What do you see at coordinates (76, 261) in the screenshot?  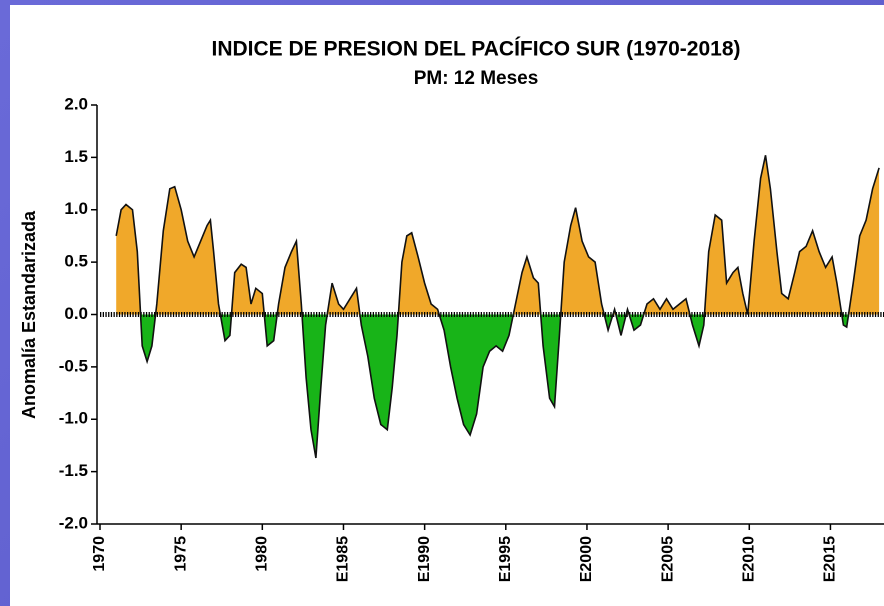 I see `y-tick-label: 0.5` at bounding box center [76, 261].